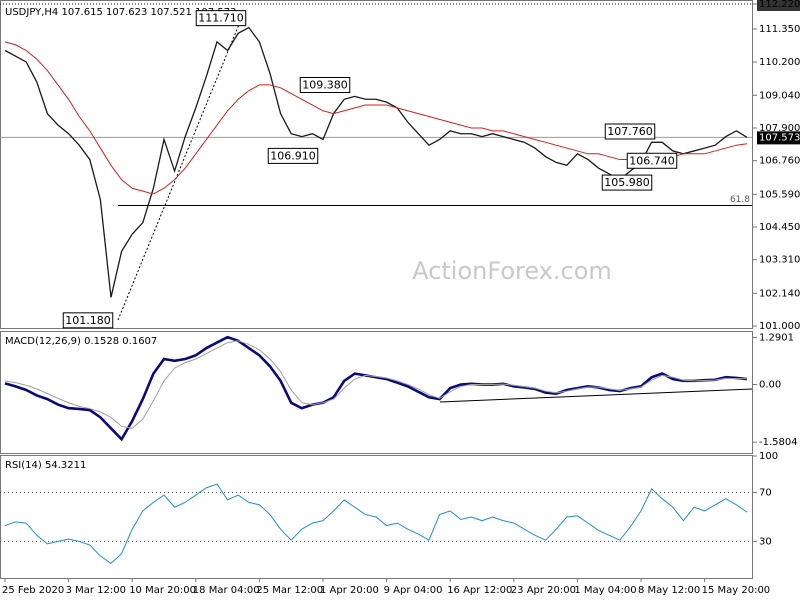 This screenshot has width=800, height=600. What do you see at coordinates (96, 590) in the screenshot?
I see `x-tick-label: 3 Mar 12:00` at bounding box center [96, 590].